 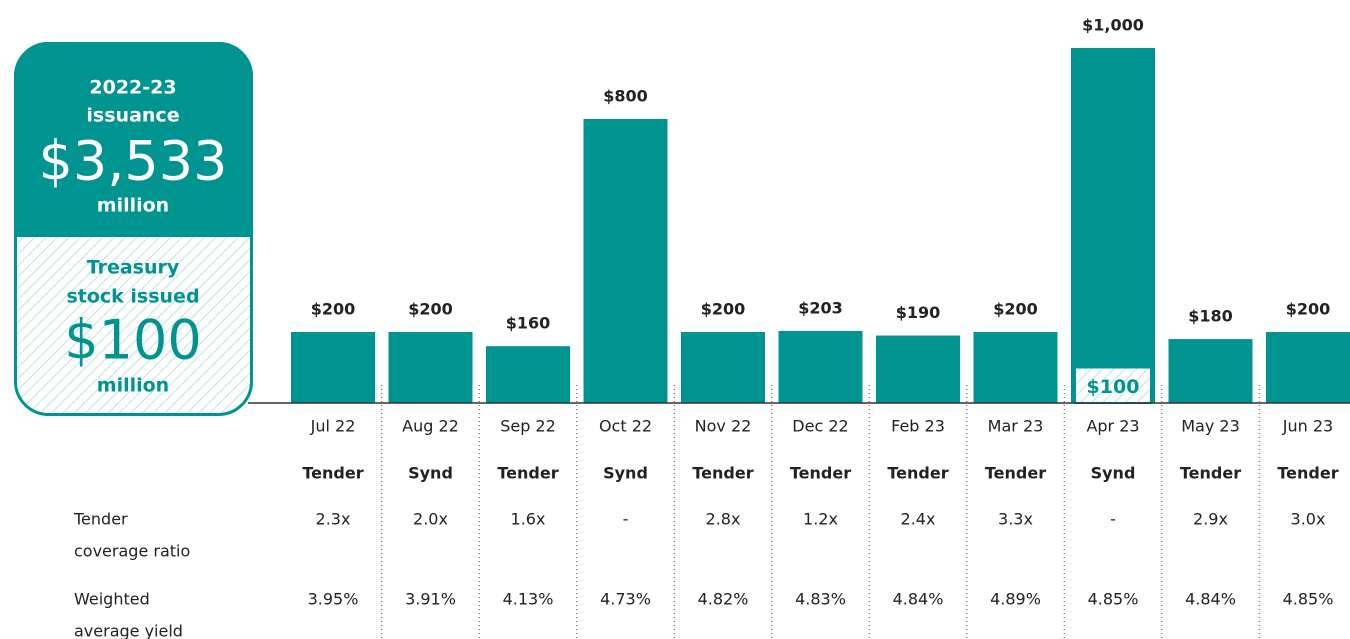 I want to click on month-label: Nov 22, so click(x=723, y=426).